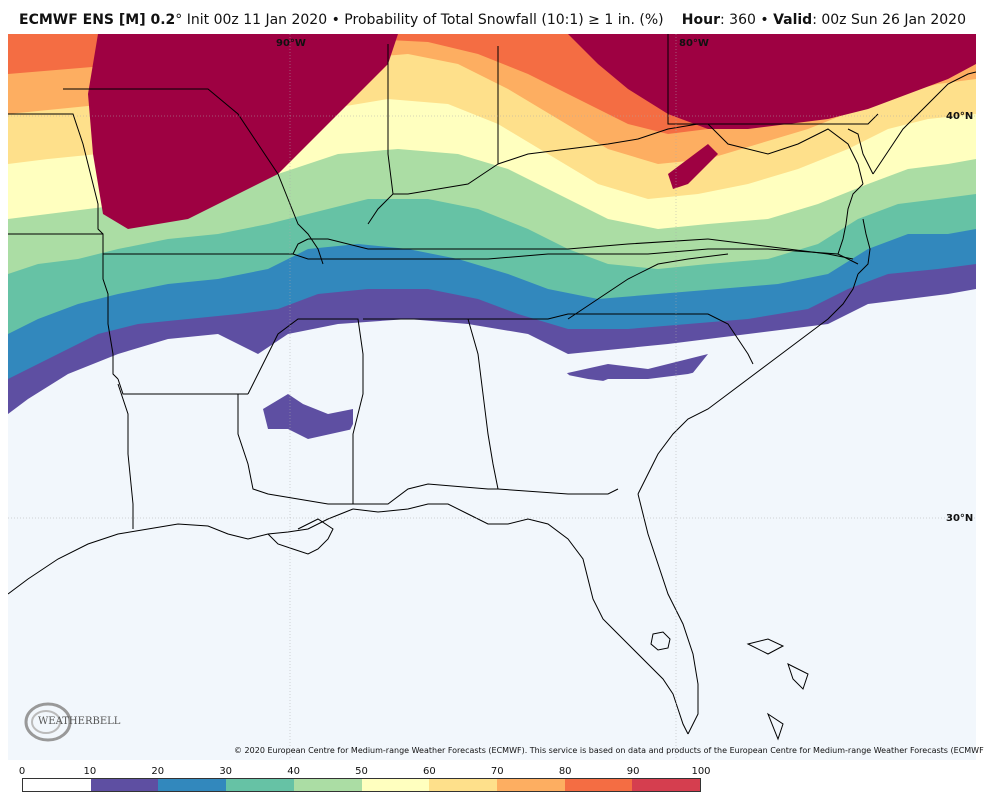 This screenshot has width=984, height=808. I want to click on weatherbell-logo: WEATHERBELL, so click(71, 722).